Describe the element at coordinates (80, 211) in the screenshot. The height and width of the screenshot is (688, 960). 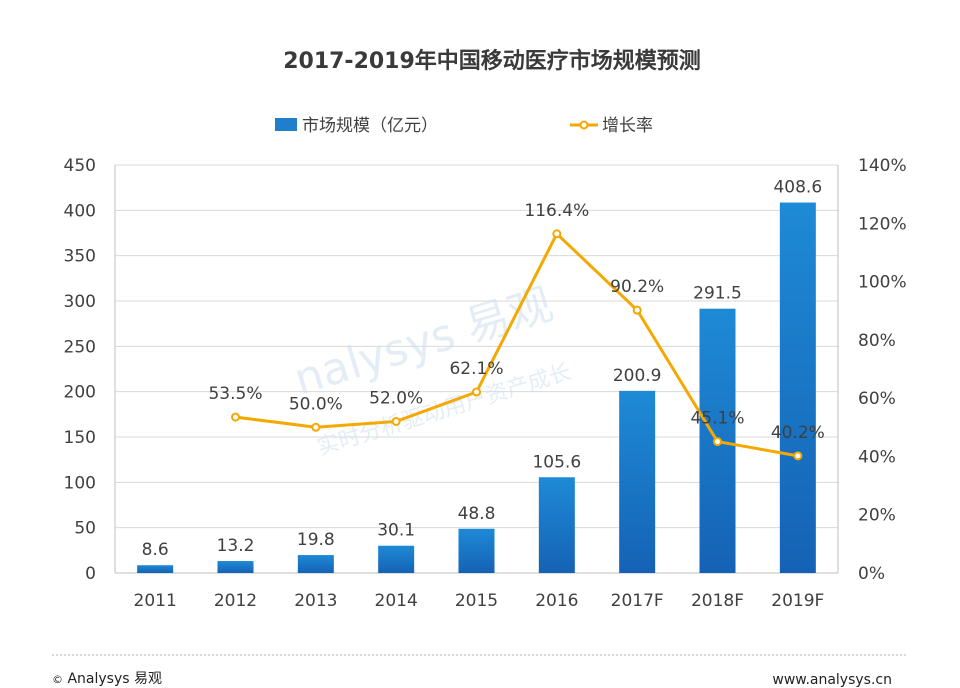
I see `y-left-tick-label: 400` at that location.